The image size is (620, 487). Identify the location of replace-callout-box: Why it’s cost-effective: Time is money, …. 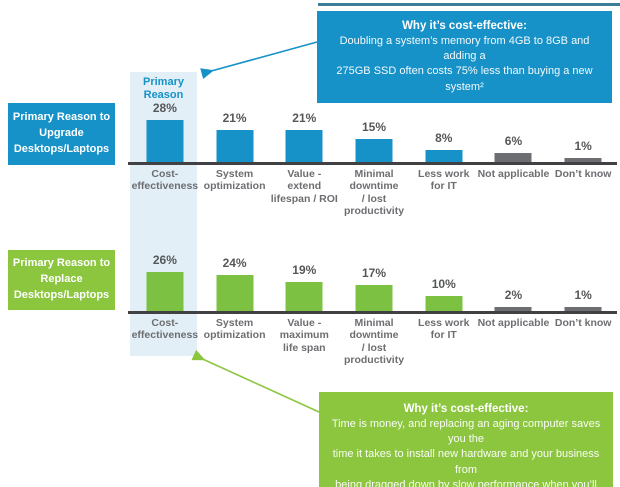
(466, 439).